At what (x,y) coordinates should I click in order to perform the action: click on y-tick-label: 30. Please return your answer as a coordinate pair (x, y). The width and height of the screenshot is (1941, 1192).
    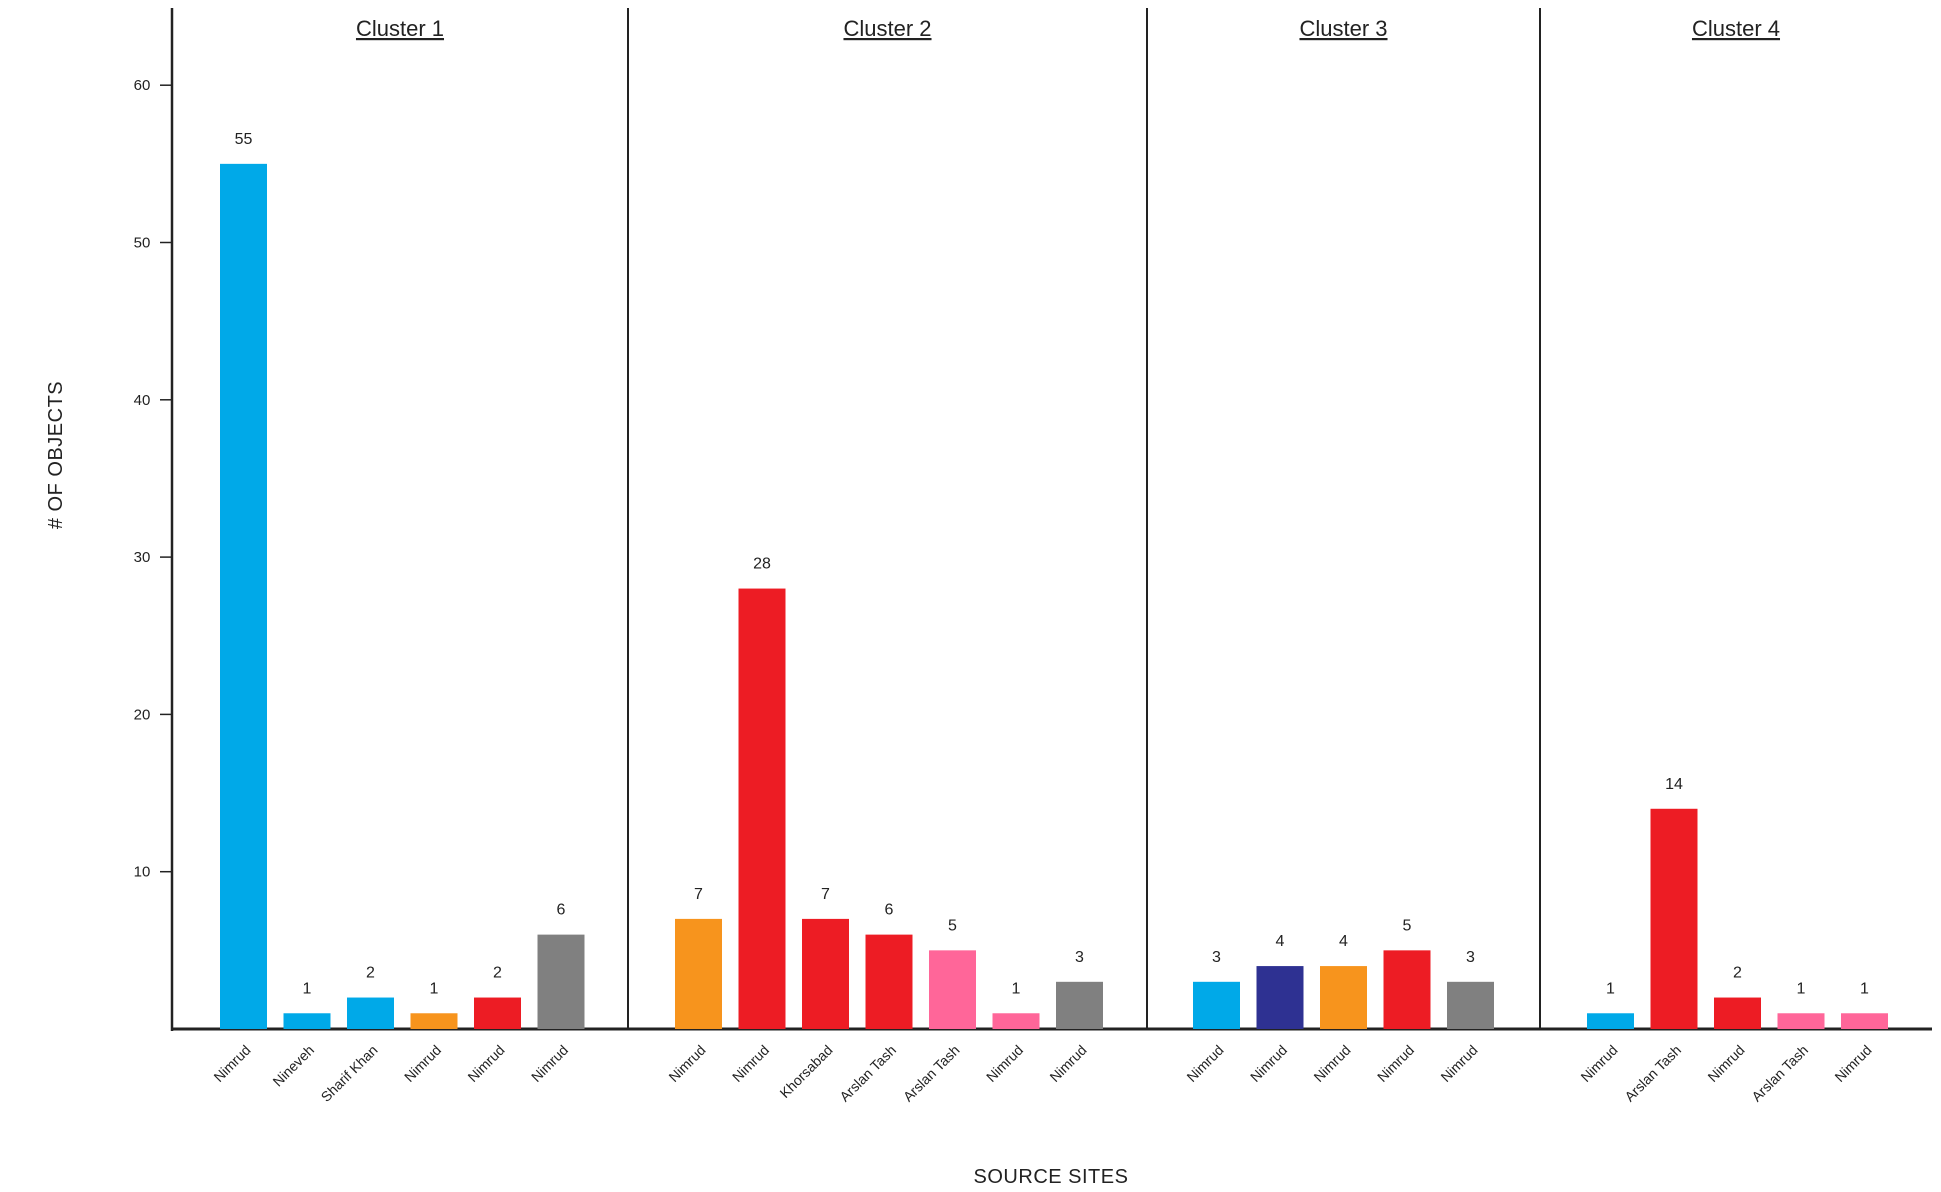
    Looking at the image, I should click on (142, 557).